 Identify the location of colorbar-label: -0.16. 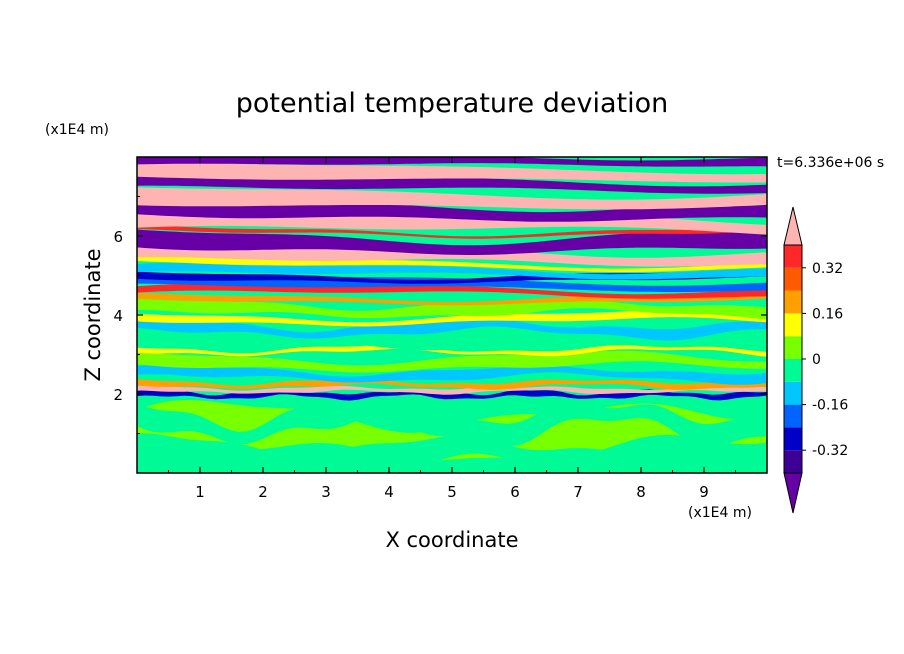
(830, 406).